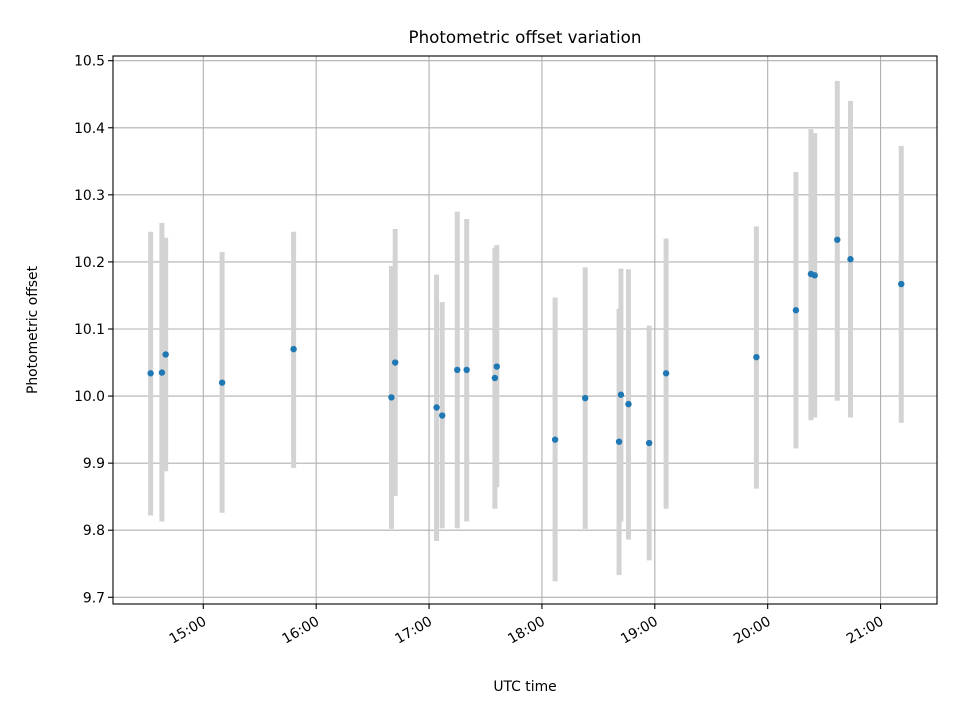  Describe the element at coordinates (94, 531) in the screenshot. I see `y-tick-label: 9.8` at that location.